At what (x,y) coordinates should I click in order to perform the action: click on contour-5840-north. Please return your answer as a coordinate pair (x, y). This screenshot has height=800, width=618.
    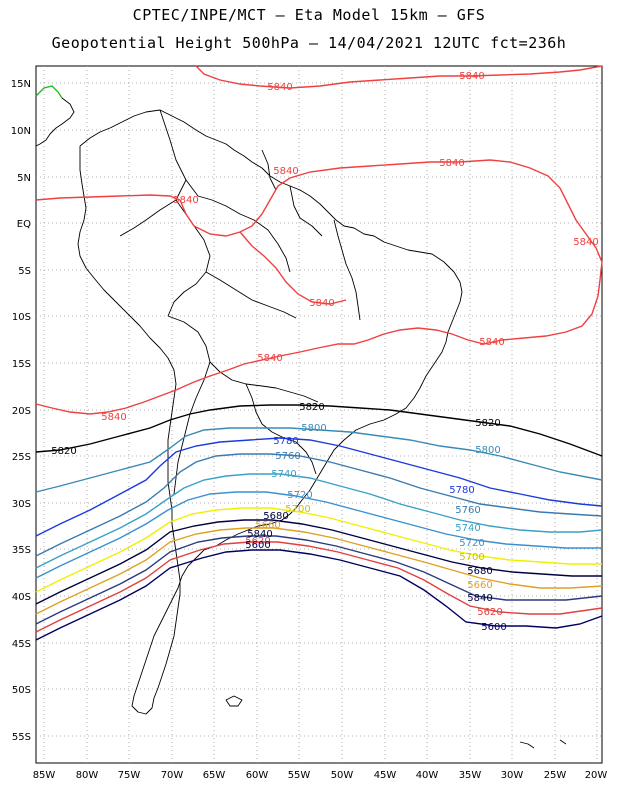
    Looking at the image, I should click on (399, 77).